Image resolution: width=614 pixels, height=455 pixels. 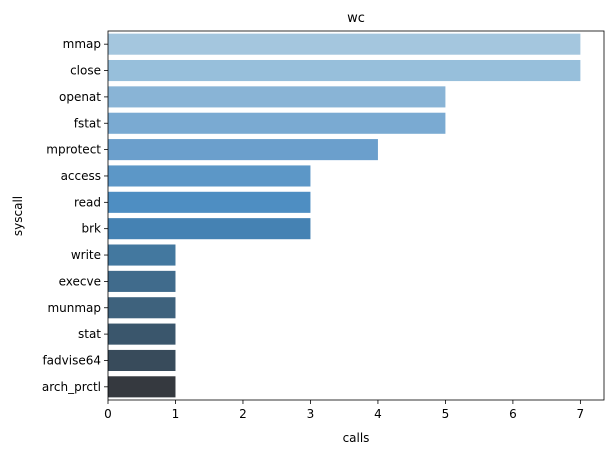 I want to click on x-tick-label: 4, so click(x=378, y=414).